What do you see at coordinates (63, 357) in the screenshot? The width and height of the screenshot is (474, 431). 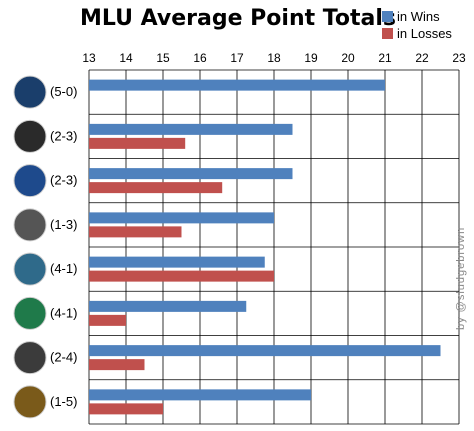 I see `category-label: (2-4)` at bounding box center [63, 357].